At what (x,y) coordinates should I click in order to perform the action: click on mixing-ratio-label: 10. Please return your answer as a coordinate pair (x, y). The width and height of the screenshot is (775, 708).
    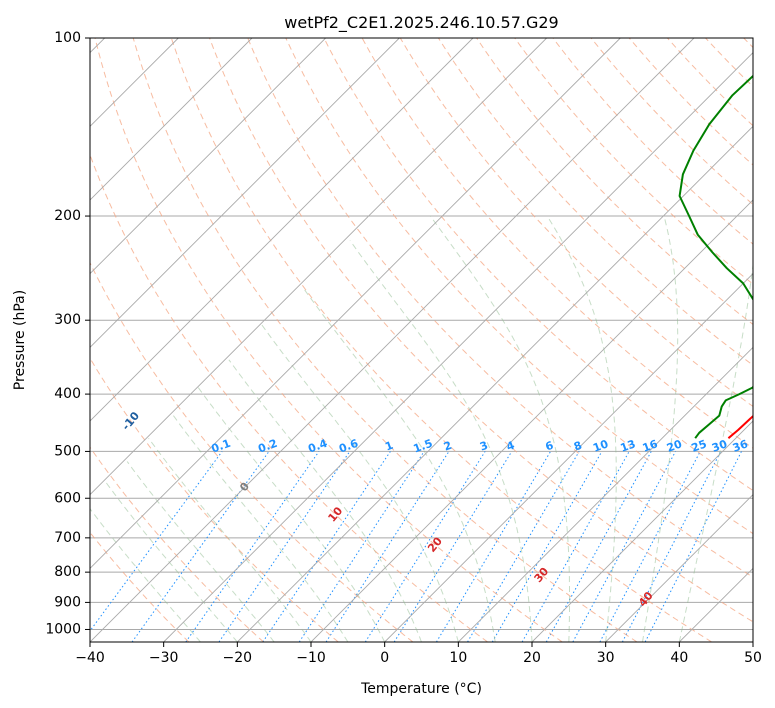
    Looking at the image, I should click on (600, 446).